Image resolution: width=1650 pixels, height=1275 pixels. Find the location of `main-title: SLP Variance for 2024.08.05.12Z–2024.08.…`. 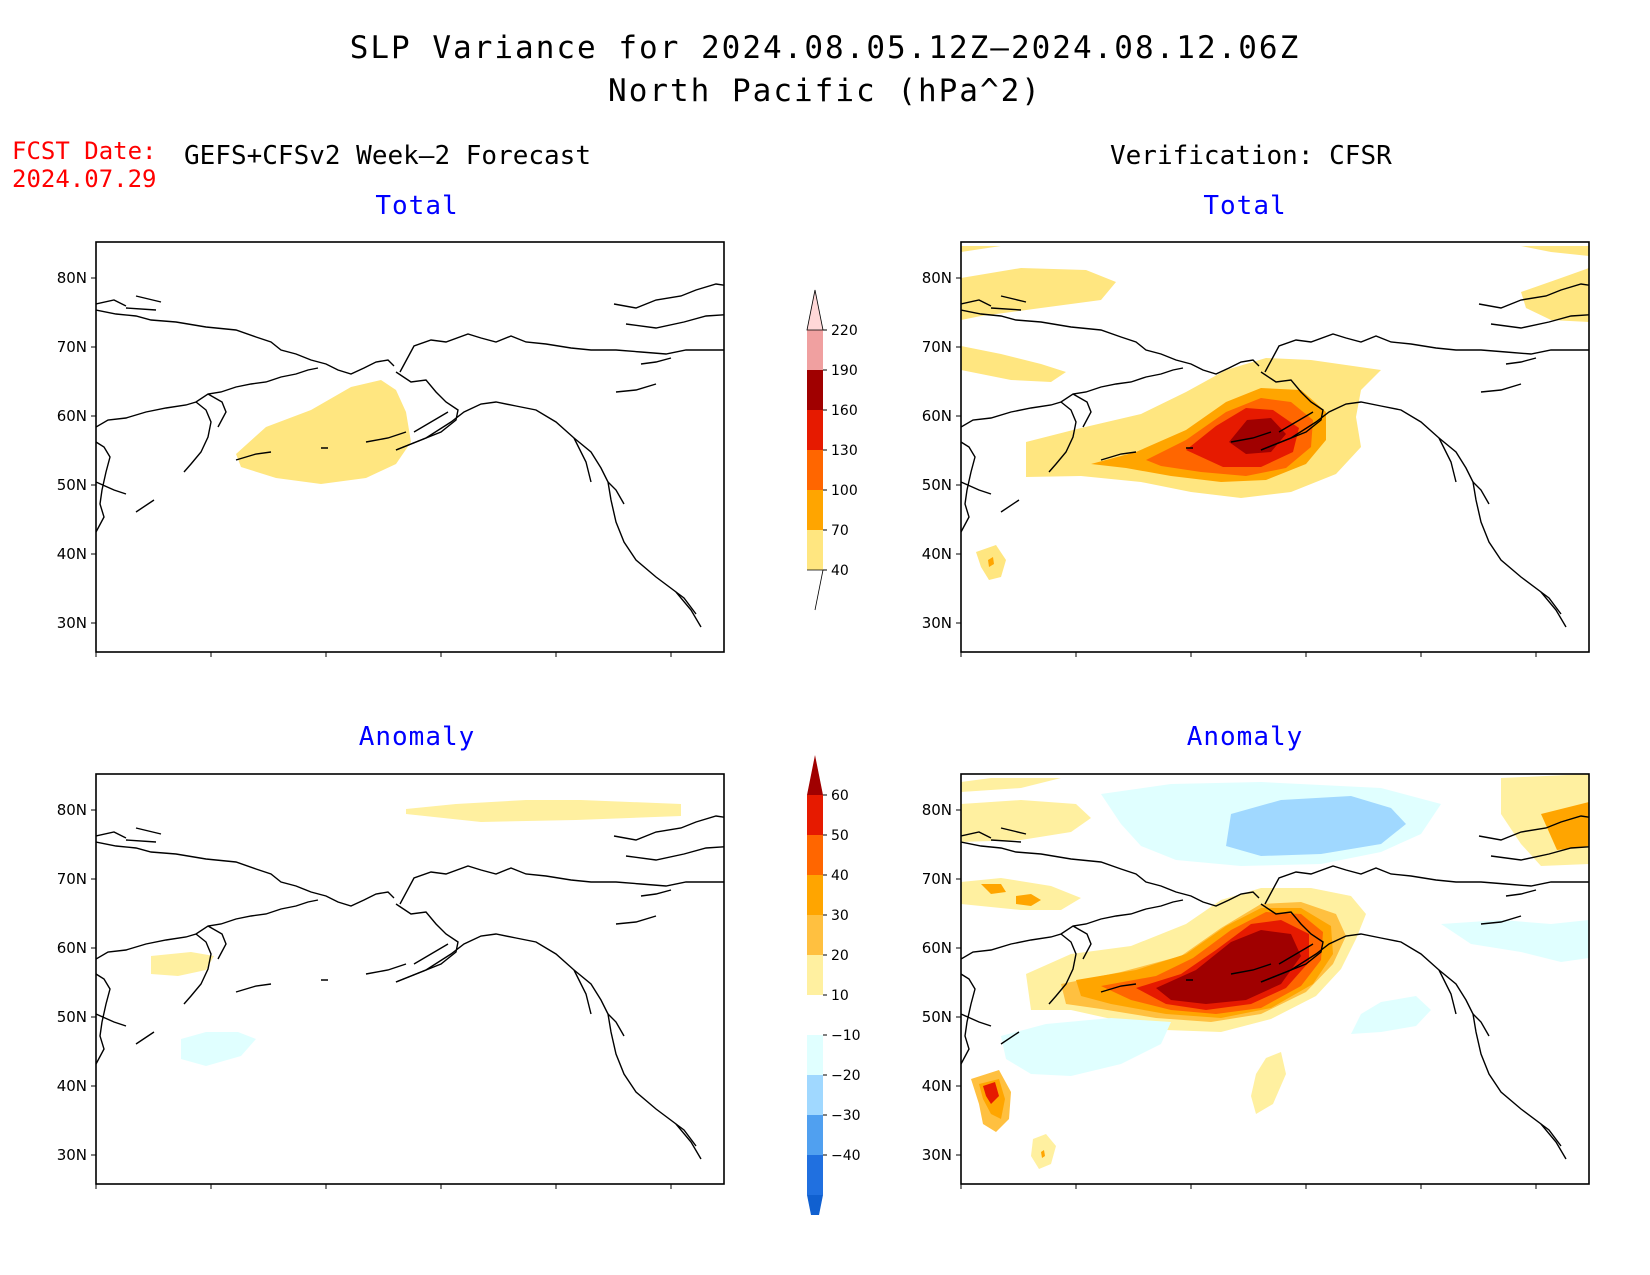

main-title: SLP Variance for 2024.08.05.12Z–2024.08.… is located at coordinates (825, 48).